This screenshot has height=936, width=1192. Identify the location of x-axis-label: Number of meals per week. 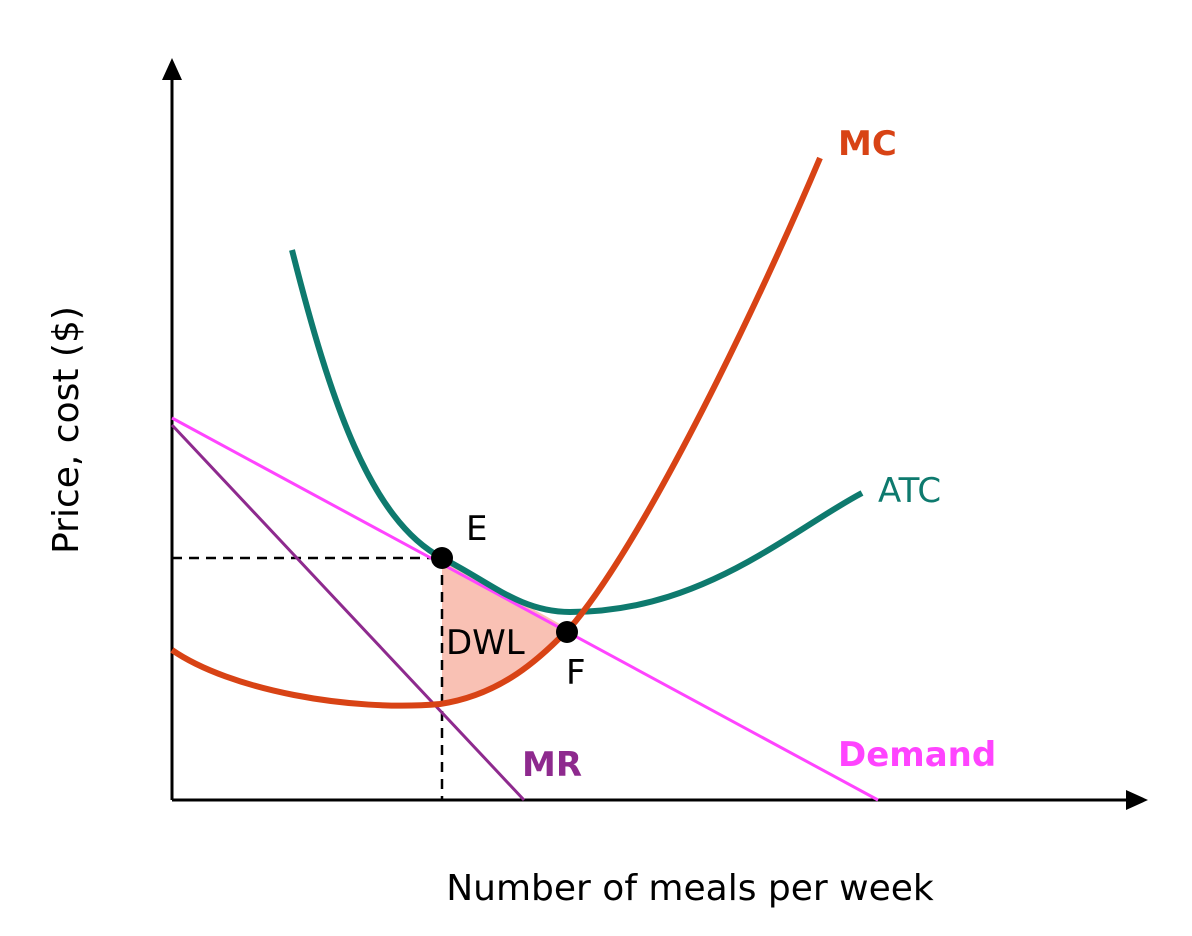
(690, 888).